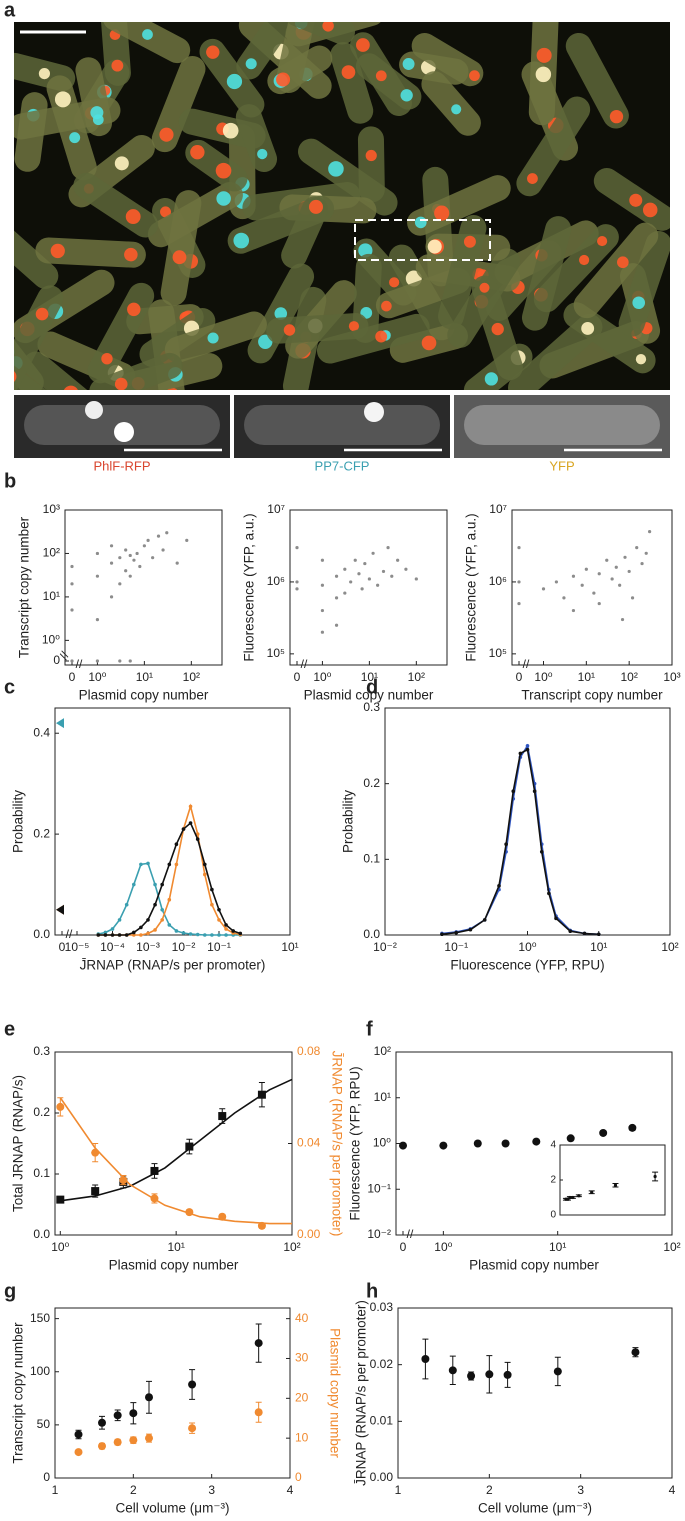 The height and width of the screenshot is (1521, 685). What do you see at coordinates (372, 687) in the screenshot?
I see `panel-label: d` at bounding box center [372, 687].